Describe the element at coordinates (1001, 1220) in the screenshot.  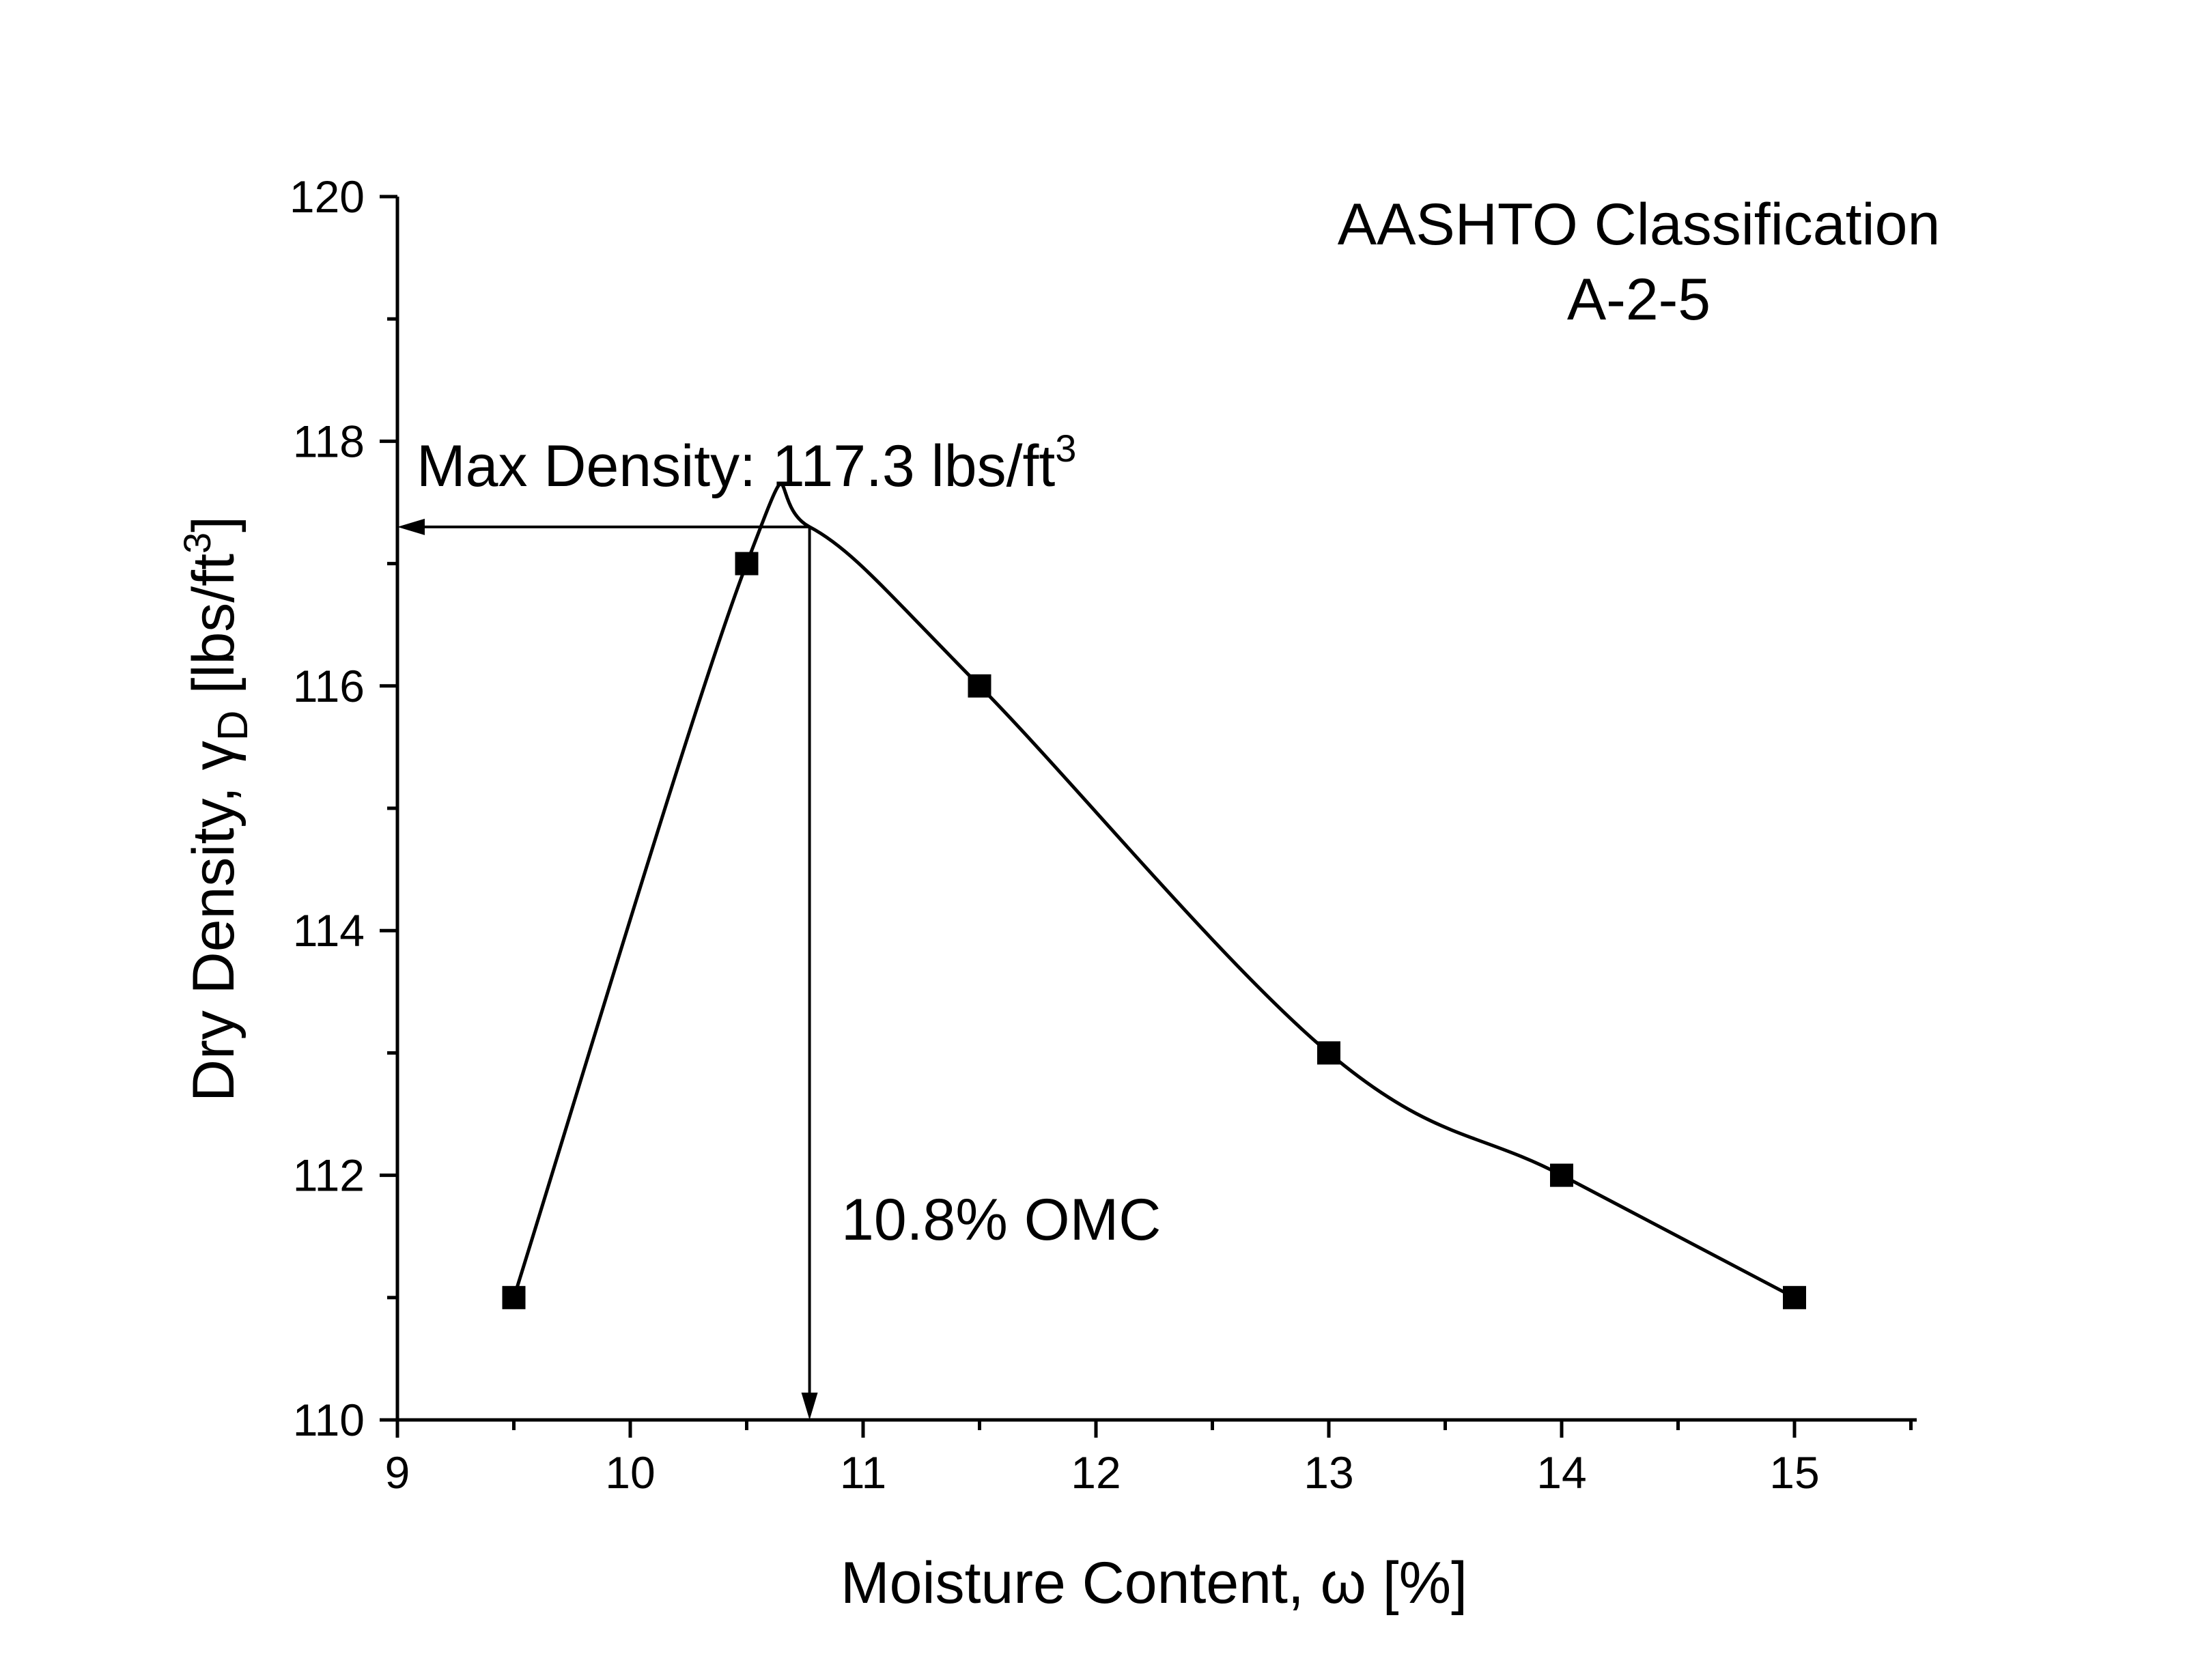
I see `omc-label: 10.8% OMC` at that location.